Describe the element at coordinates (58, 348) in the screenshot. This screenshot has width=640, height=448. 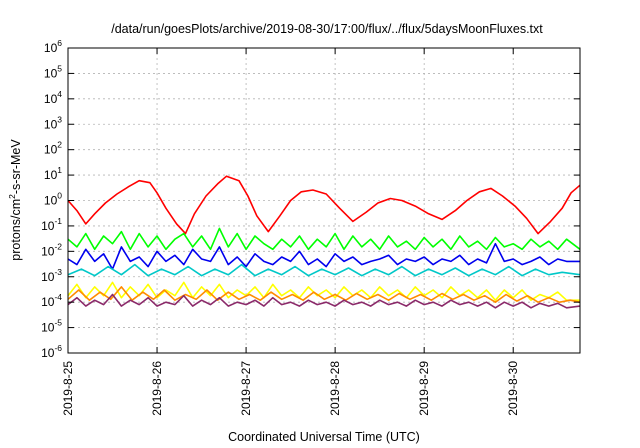
I see `y-tick-exponent: -6` at that location.